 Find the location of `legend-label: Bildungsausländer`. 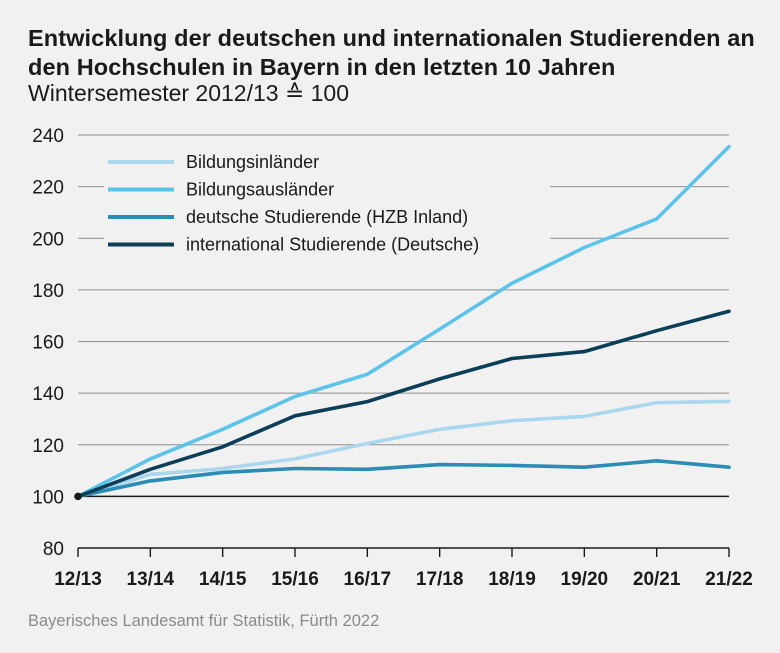

legend-label: Bildungsausländer is located at coordinates (260, 190).